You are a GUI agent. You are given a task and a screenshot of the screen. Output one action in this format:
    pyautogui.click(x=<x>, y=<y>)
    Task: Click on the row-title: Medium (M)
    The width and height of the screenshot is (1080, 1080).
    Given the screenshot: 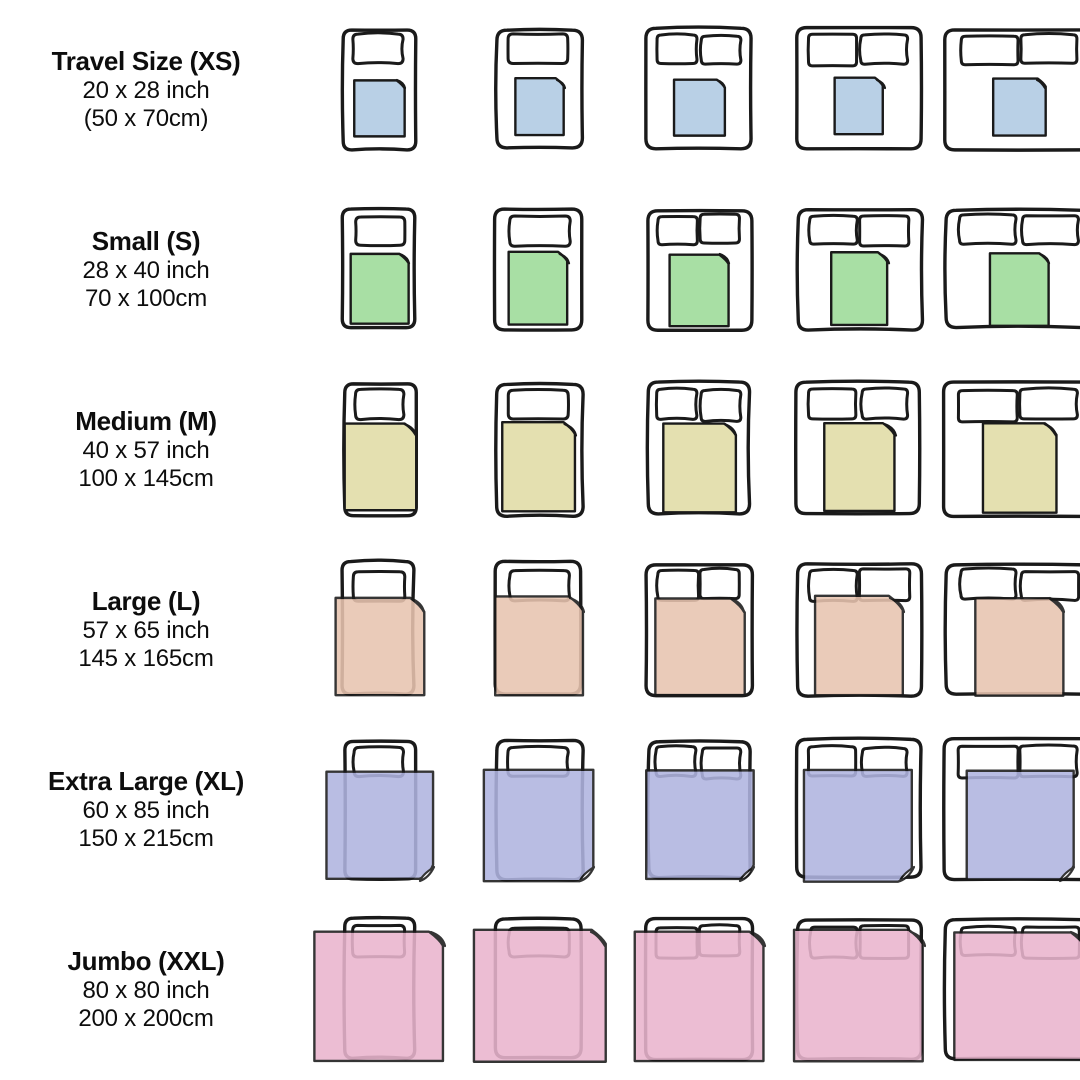 What is the action you would take?
    pyautogui.click(x=146, y=421)
    